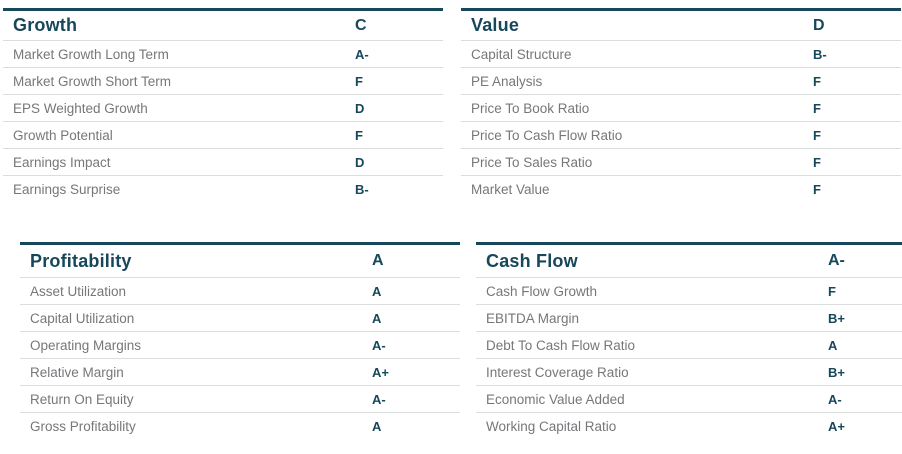  What do you see at coordinates (681, 25) in the screenshot?
I see `panel-header: Value D` at bounding box center [681, 25].